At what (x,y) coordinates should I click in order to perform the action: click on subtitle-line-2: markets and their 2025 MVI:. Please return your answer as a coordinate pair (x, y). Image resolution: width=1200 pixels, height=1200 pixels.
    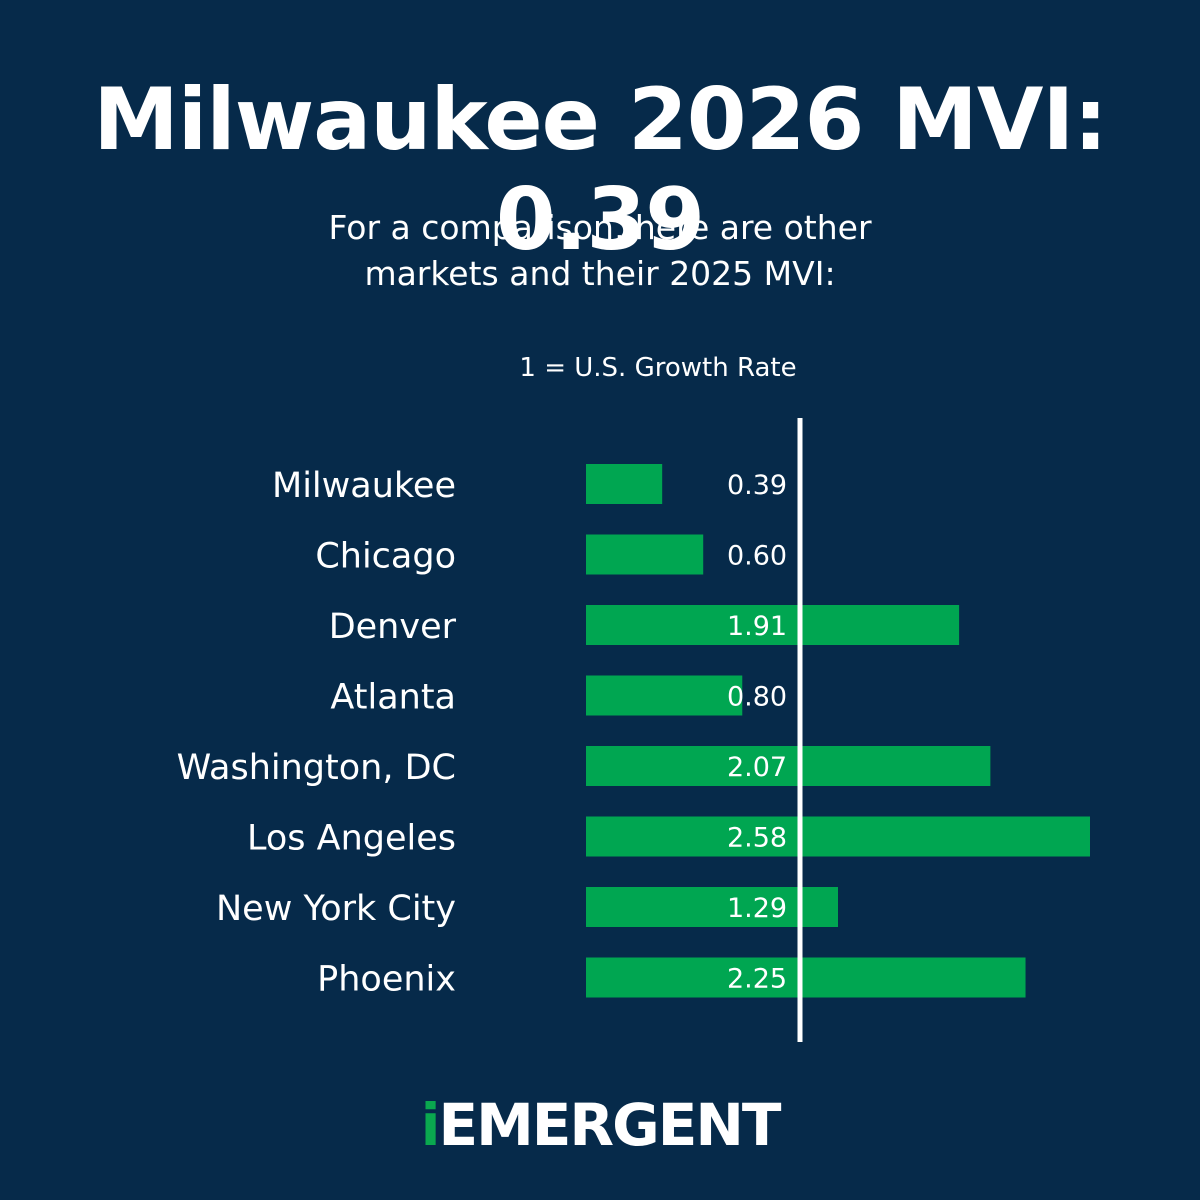
    Looking at the image, I should click on (600, 273).